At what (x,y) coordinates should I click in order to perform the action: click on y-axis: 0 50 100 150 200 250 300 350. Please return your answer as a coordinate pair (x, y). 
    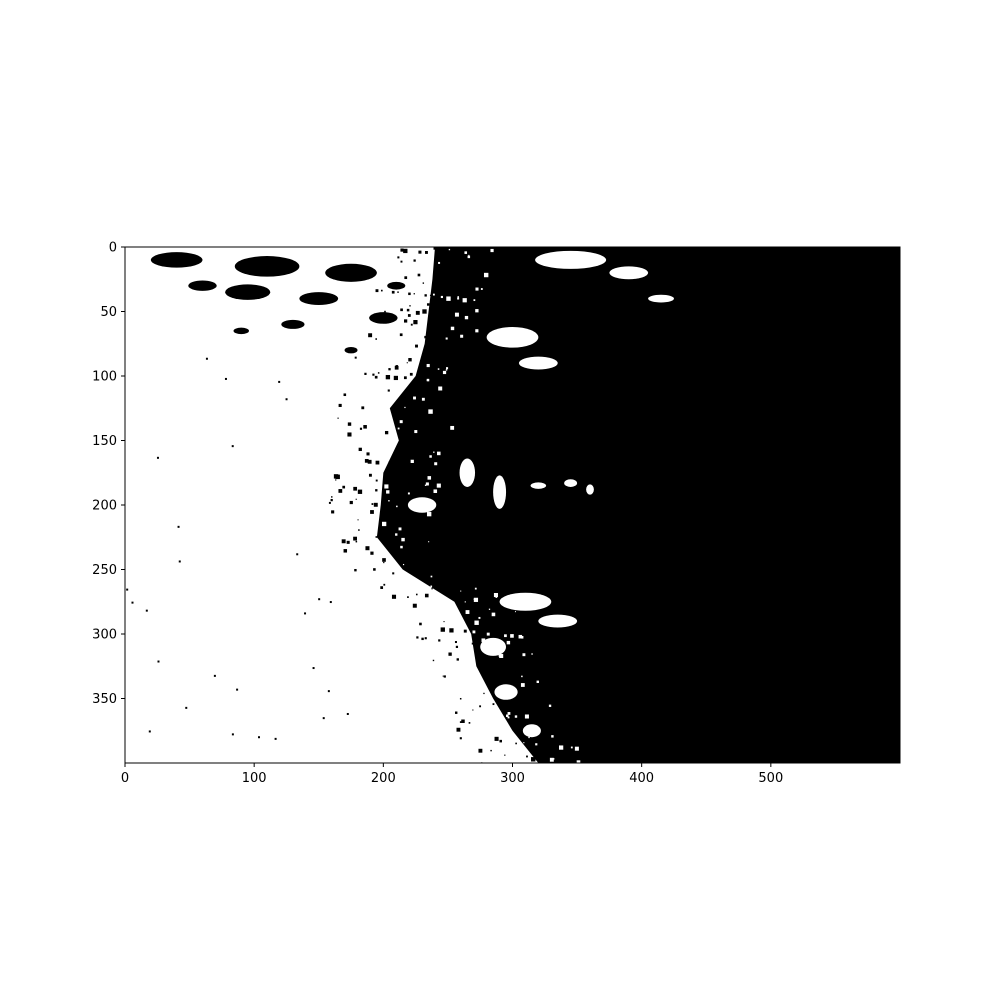
    Looking at the image, I should click on (108, 474).